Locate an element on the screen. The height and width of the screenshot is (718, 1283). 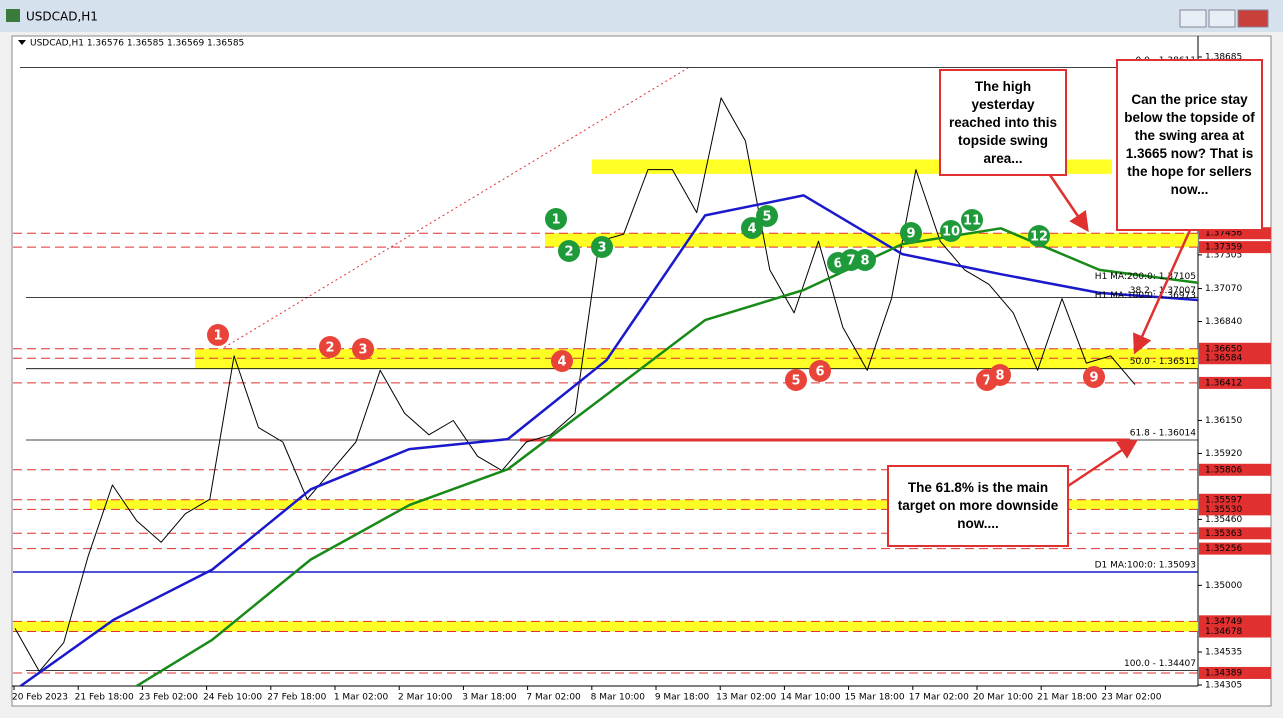
price-level-label: 1.36412 is located at coordinates (1223, 383).